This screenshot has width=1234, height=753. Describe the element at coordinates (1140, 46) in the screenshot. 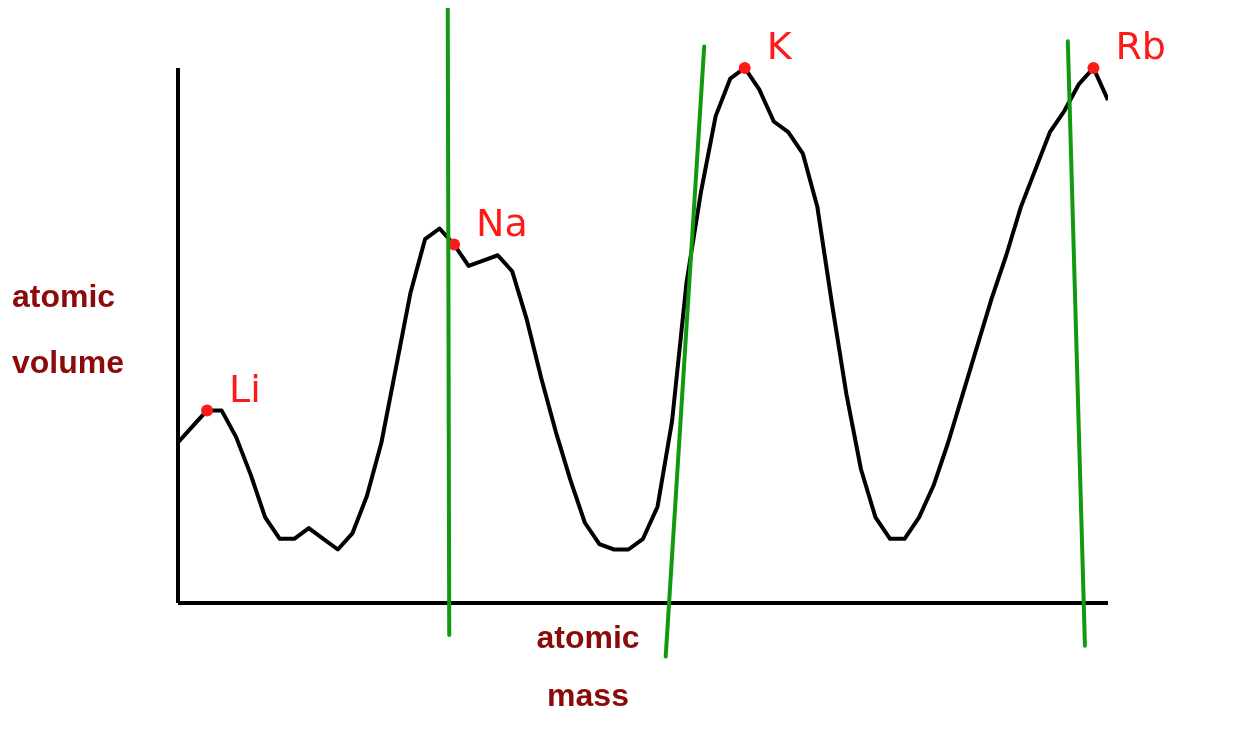

I see `text: Rb` at that location.